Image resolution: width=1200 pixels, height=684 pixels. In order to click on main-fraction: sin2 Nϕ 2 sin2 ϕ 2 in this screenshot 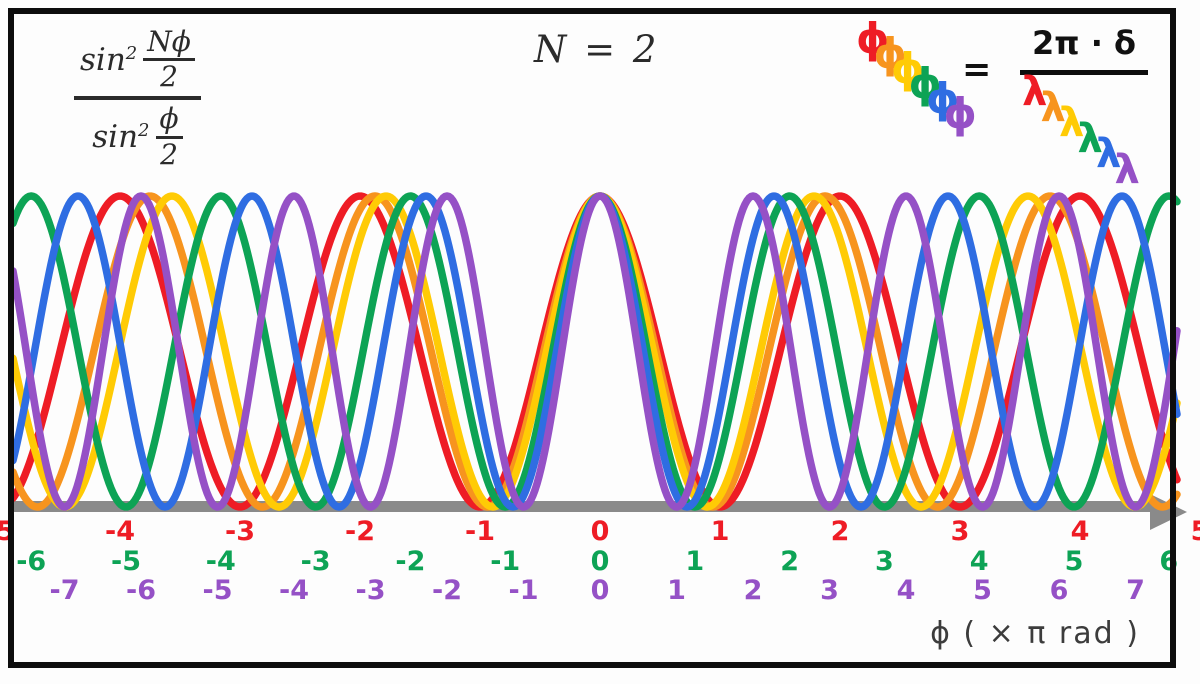, I will do `click(137, 98)`.